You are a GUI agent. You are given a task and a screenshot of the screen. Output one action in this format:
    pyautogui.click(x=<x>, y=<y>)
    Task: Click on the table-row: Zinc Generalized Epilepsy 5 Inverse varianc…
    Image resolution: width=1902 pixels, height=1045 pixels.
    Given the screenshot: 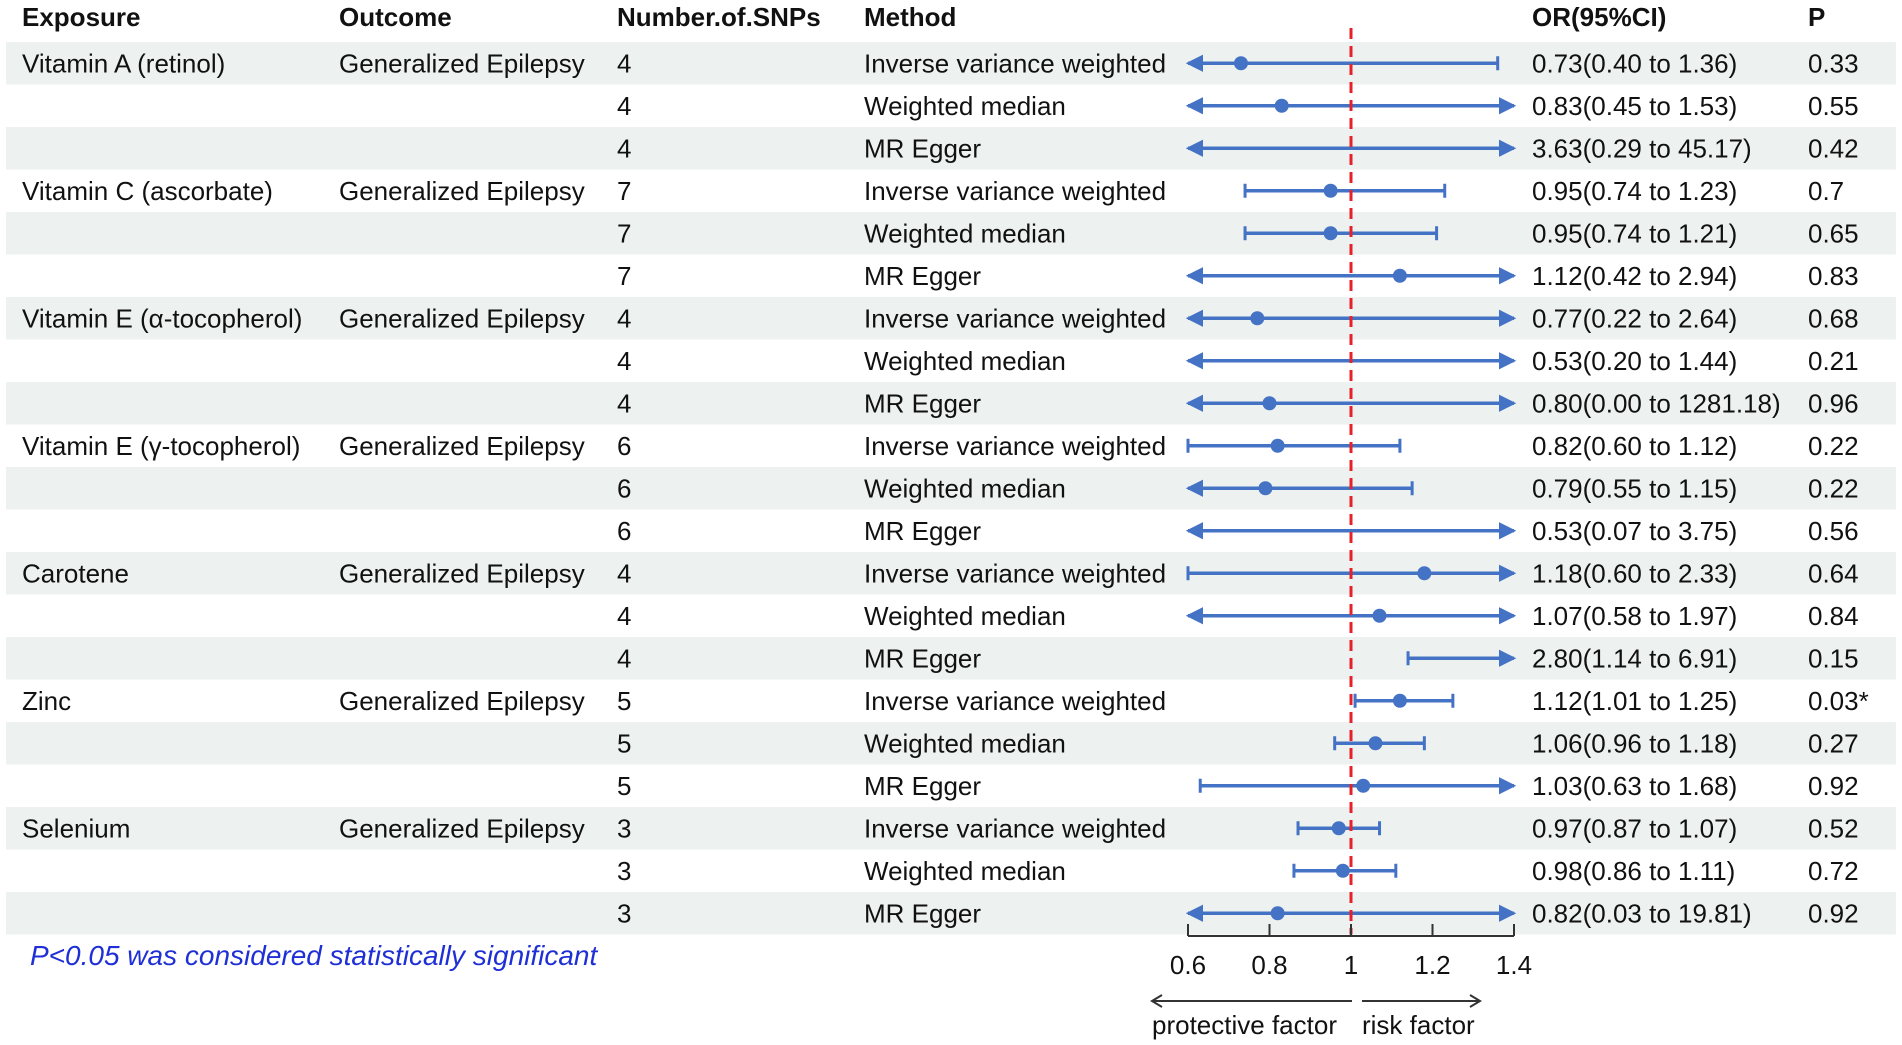 What is the action you would take?
    pyautogui.click(x=945, y=701)
    